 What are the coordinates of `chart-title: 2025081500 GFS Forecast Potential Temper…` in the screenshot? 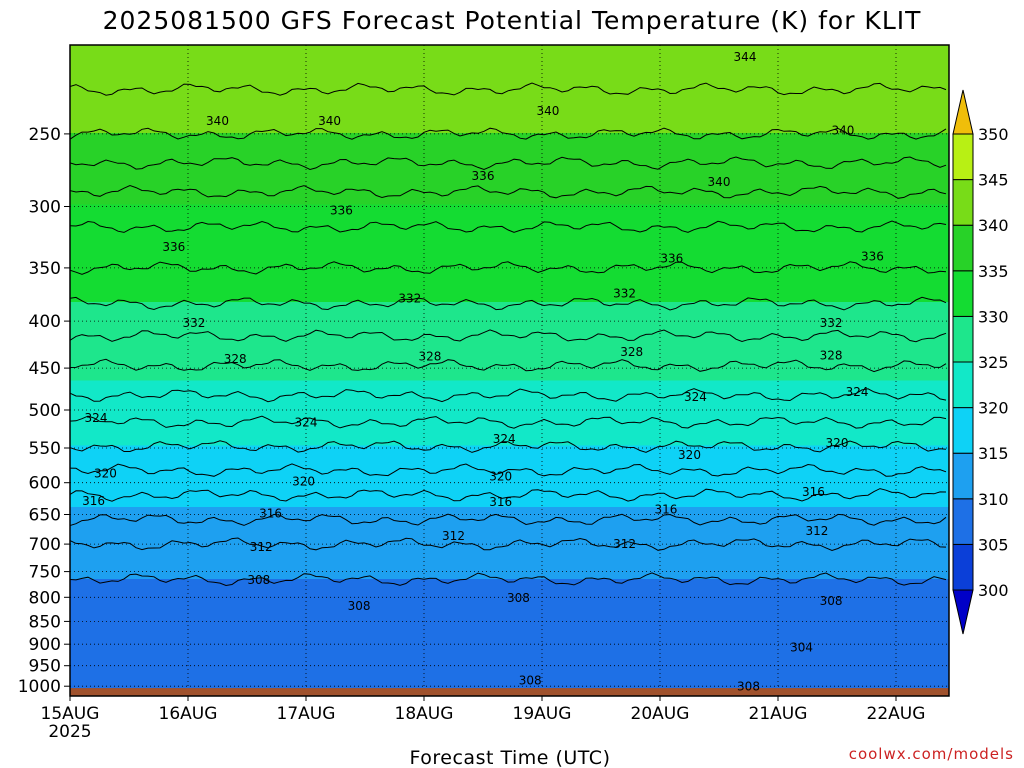 It's located at (512, 20).